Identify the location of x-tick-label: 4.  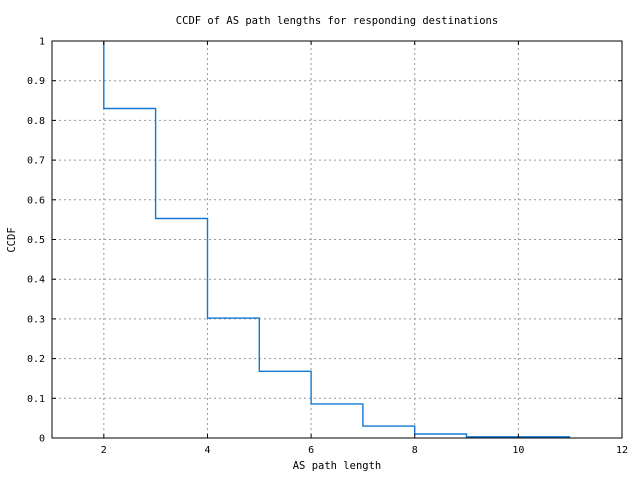
(207, 450).